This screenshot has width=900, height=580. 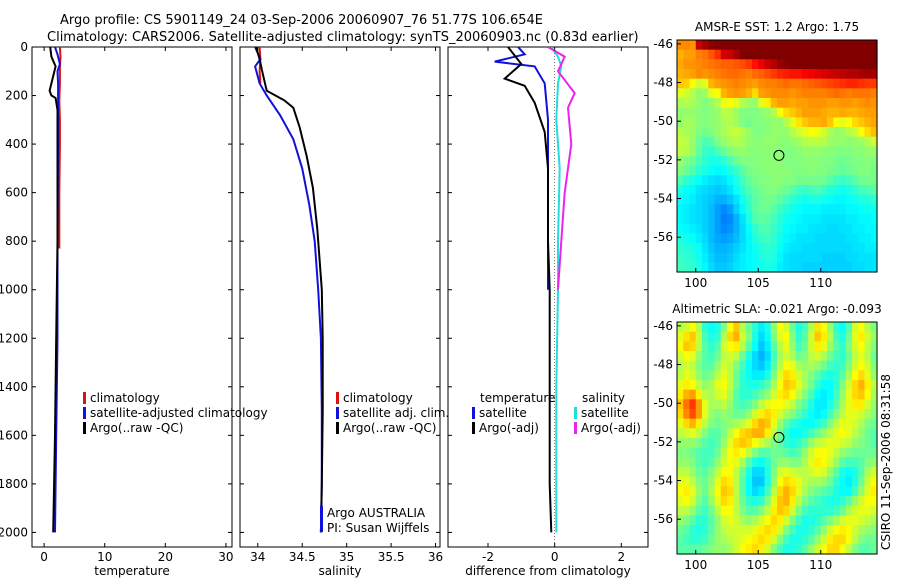 What do you see at coordinates (302, 557) in the screenshot?
I see `x-tick-label: 34.5` at bounding box center [302, 557].